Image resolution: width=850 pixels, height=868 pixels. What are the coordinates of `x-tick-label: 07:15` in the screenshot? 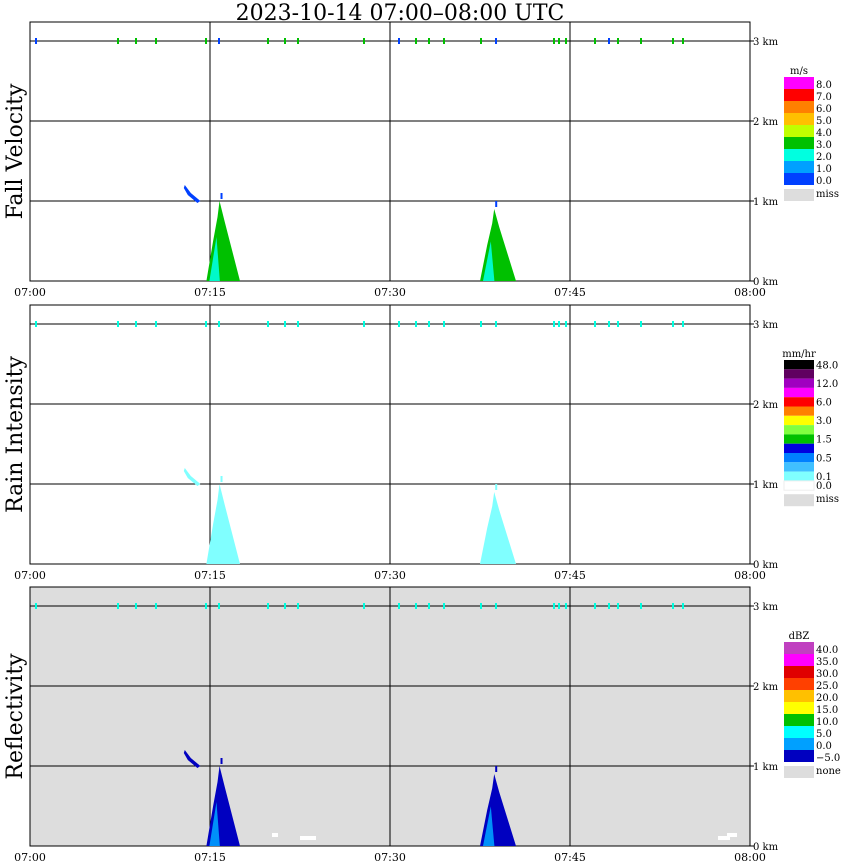 It's located at (210, 575).